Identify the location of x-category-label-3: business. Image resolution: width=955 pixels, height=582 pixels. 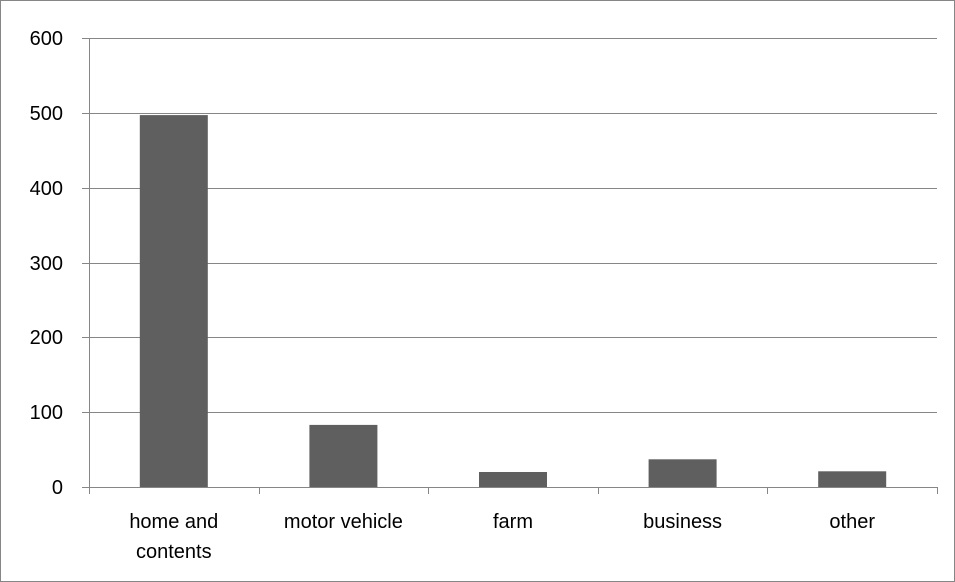
(682, 522).